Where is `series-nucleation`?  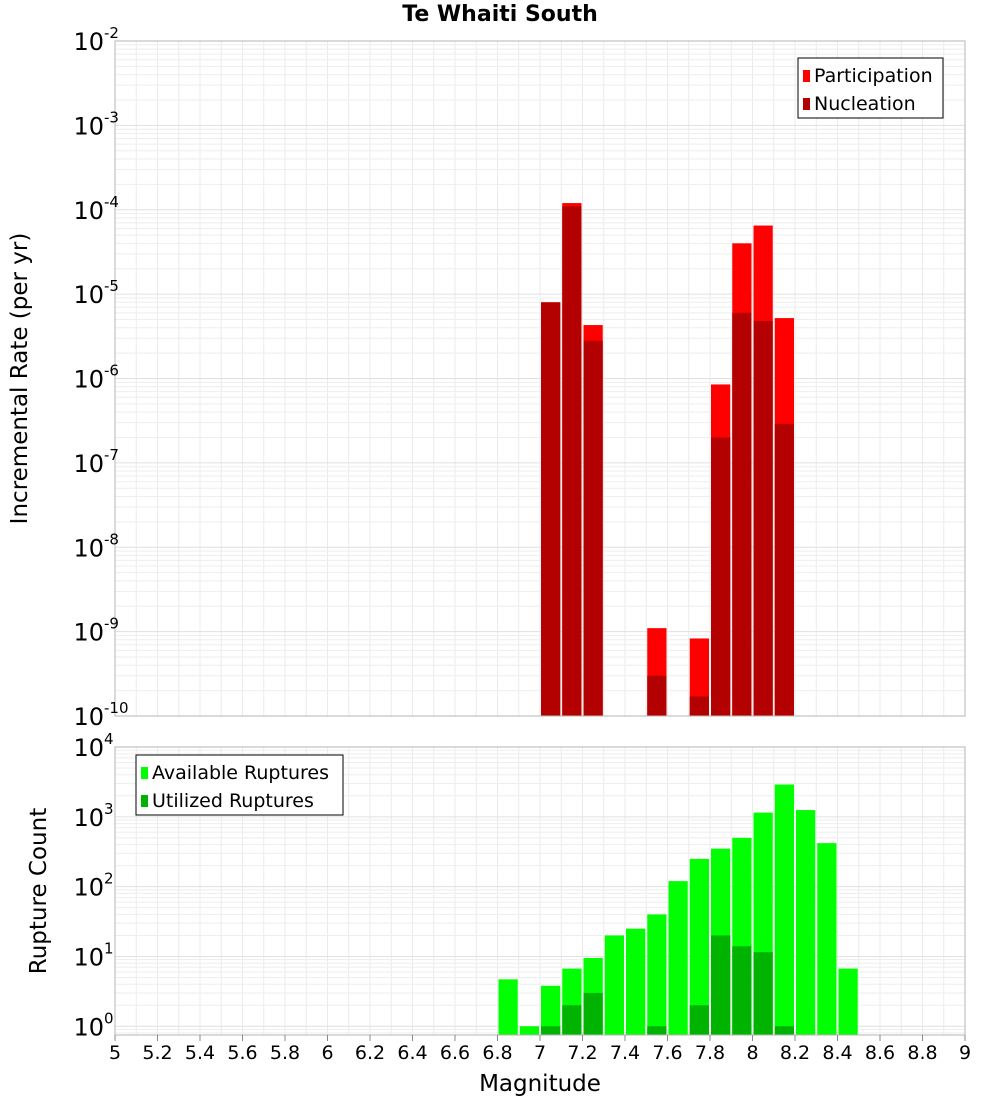 series-nucleation is located at coordinates (667, 461).